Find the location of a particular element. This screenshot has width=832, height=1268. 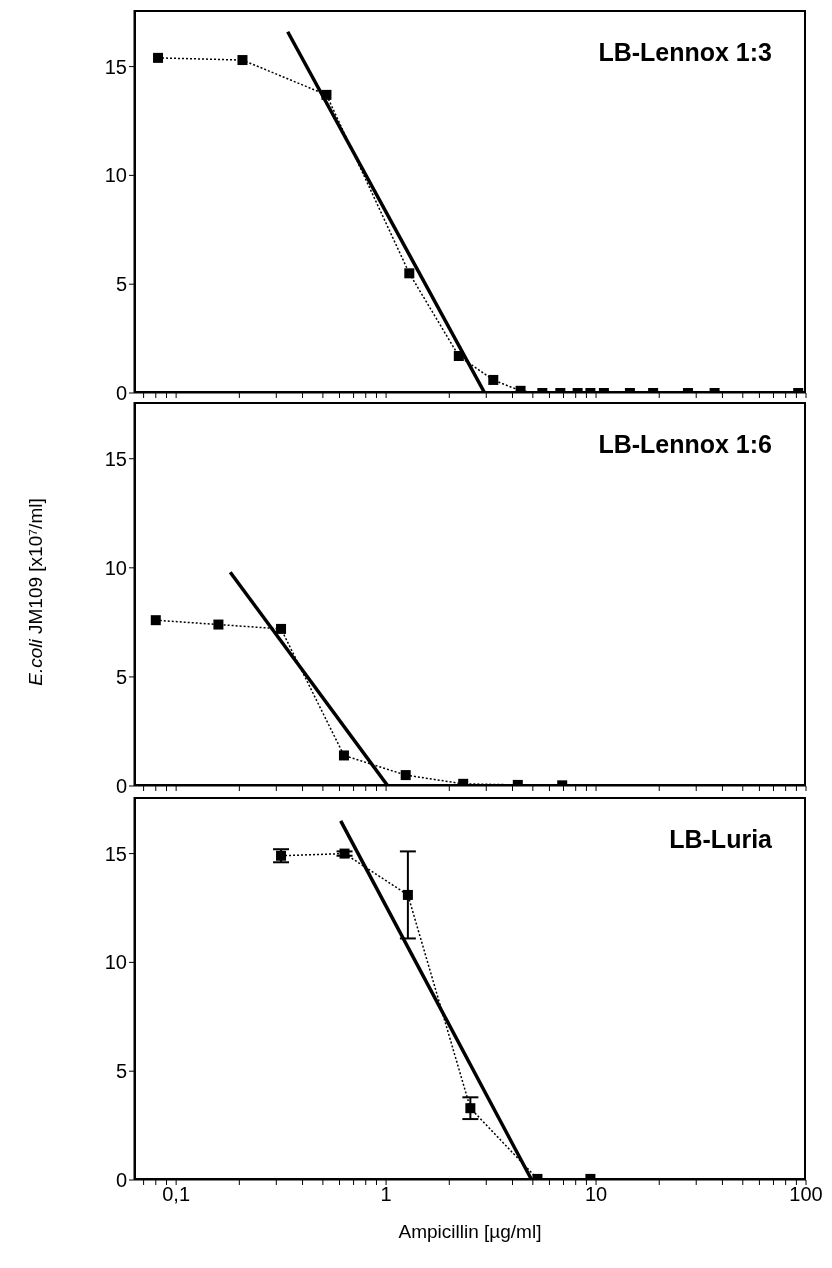

y-axis-title: E.coli JM109 [x10⁷/ml] is located at coordinates (35, 592).